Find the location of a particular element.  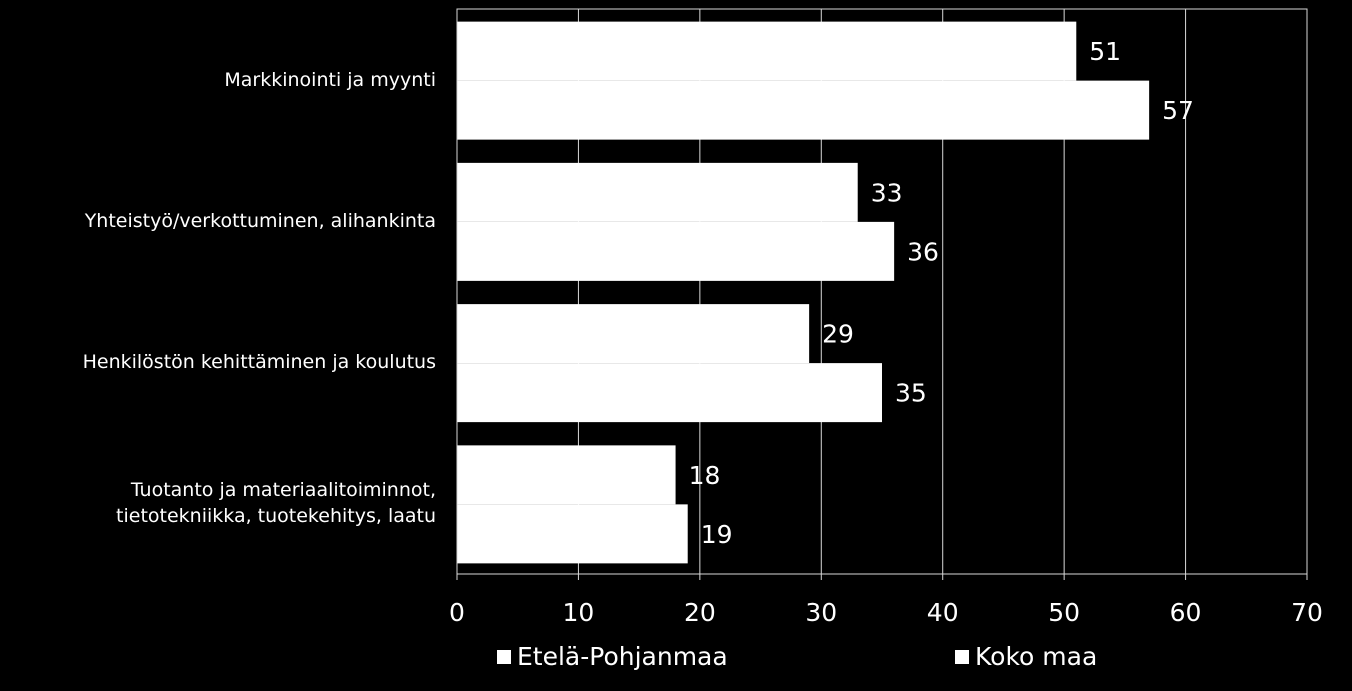

data-label: 35 is located at coordinates (911, 393).